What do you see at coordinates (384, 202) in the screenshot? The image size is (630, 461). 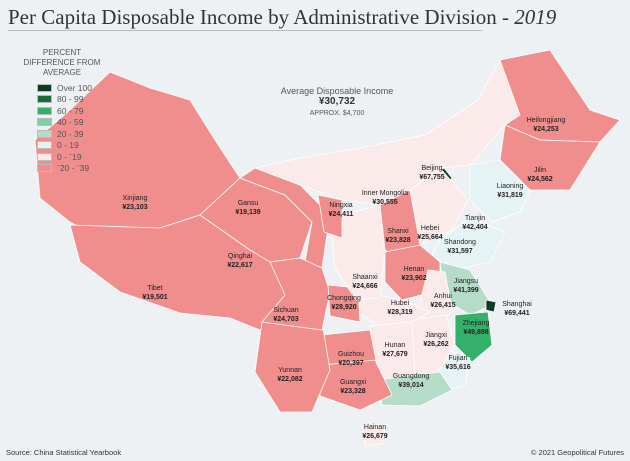 I see `province-value: ¥30,555` at bounding box center [384, 202].